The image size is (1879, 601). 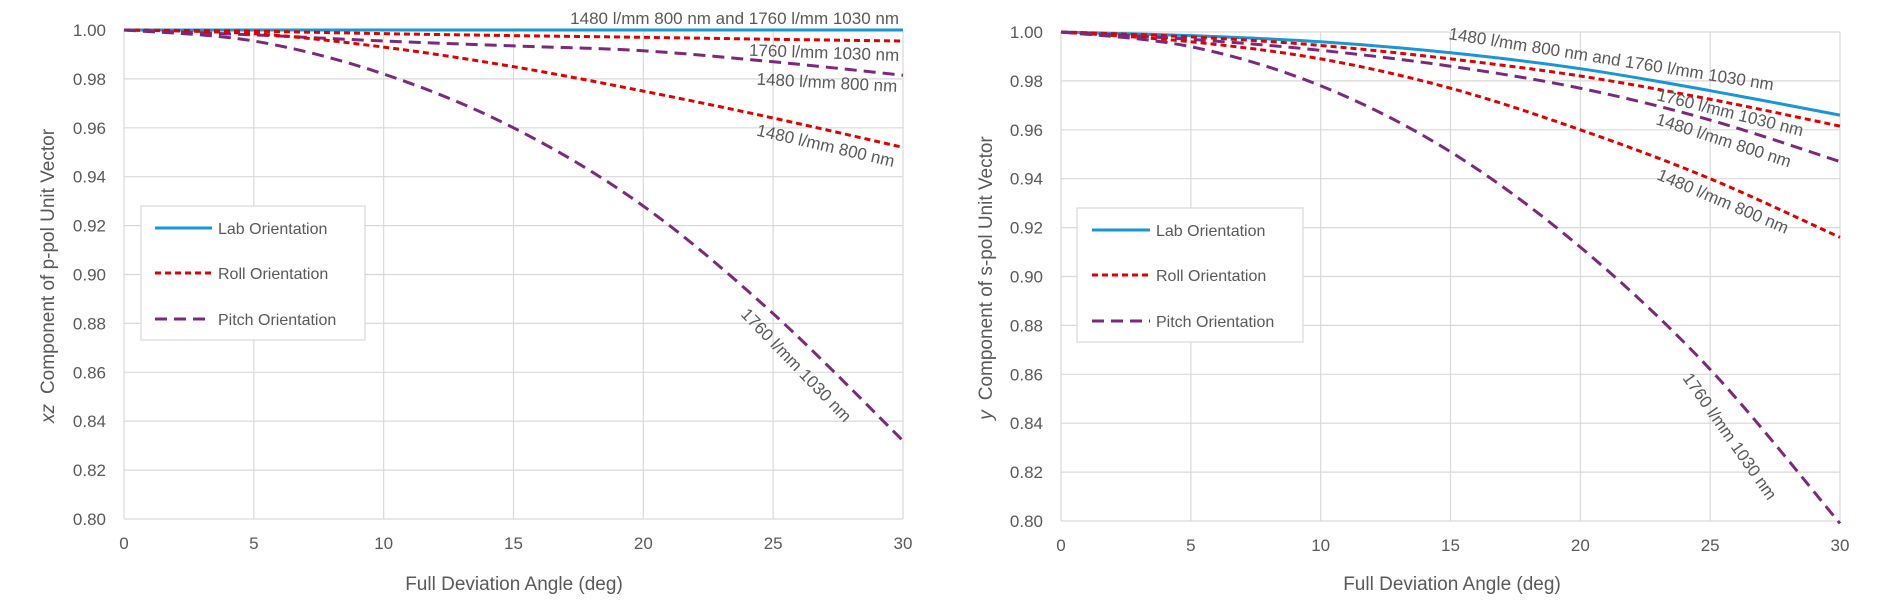 What do you see at coordinates (986, 268) in the screenshot?
I see `y-axis-title-rest: Component of s-pol Unit Vector` at bounding box center [986, 268].